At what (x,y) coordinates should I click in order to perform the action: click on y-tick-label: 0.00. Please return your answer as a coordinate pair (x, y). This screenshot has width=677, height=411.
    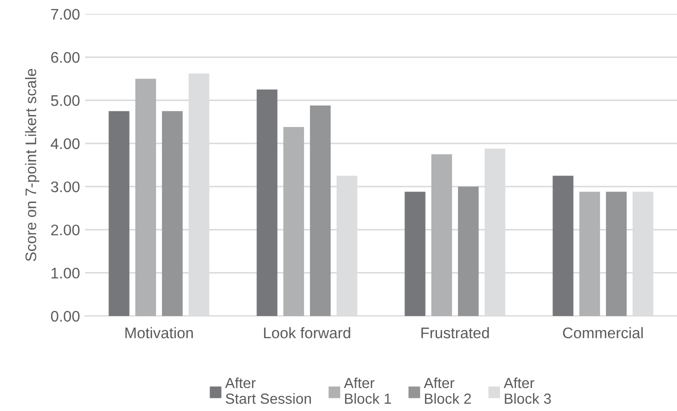
    Looking at the image, I should click on (65, 316).